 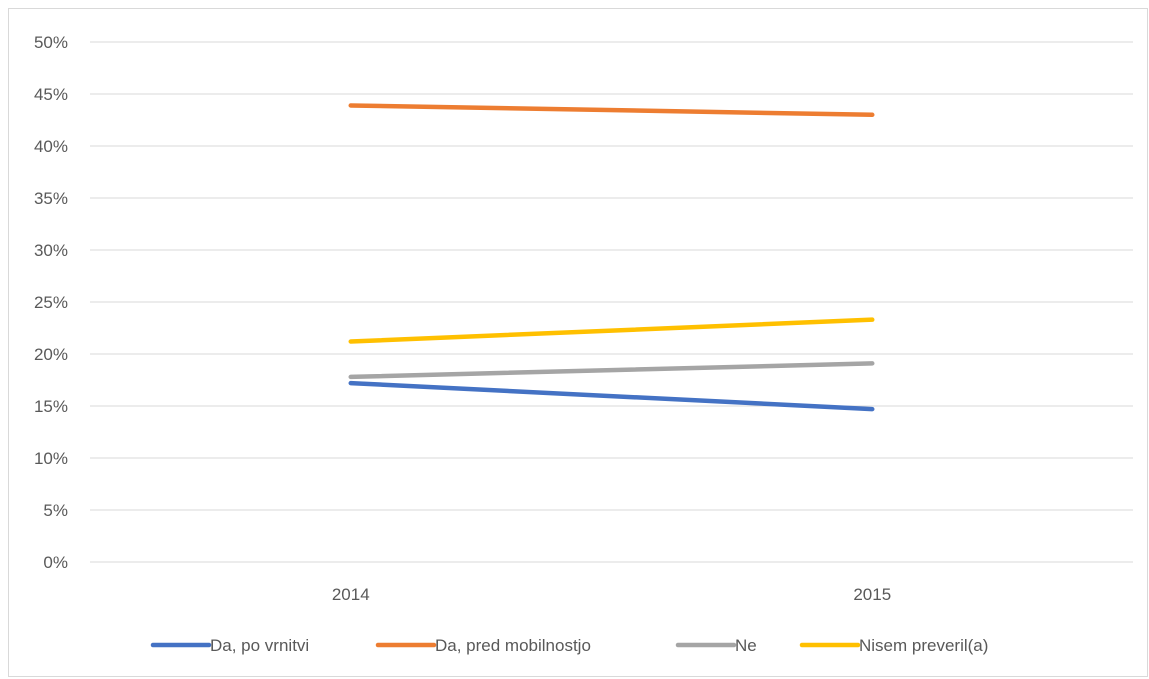 What do you see at coordinates (51, 42) in the screenshot?
I see `y-tick-label: 50%` at bounding box center [51, 42].